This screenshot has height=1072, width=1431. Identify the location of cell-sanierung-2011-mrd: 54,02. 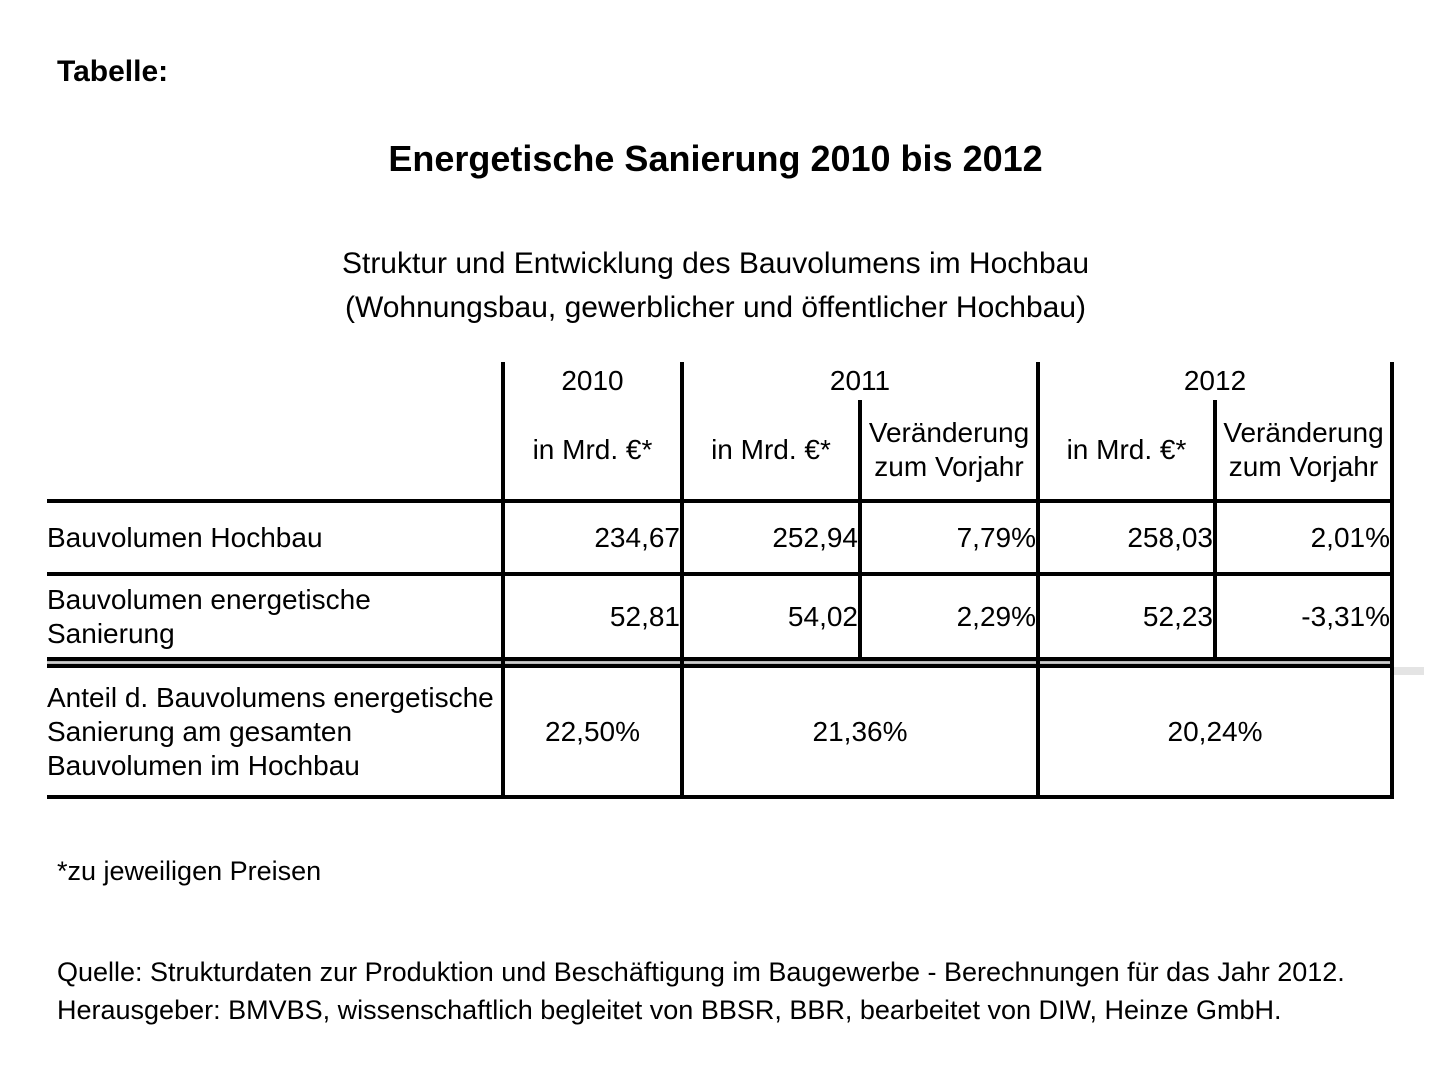
(772, 616).